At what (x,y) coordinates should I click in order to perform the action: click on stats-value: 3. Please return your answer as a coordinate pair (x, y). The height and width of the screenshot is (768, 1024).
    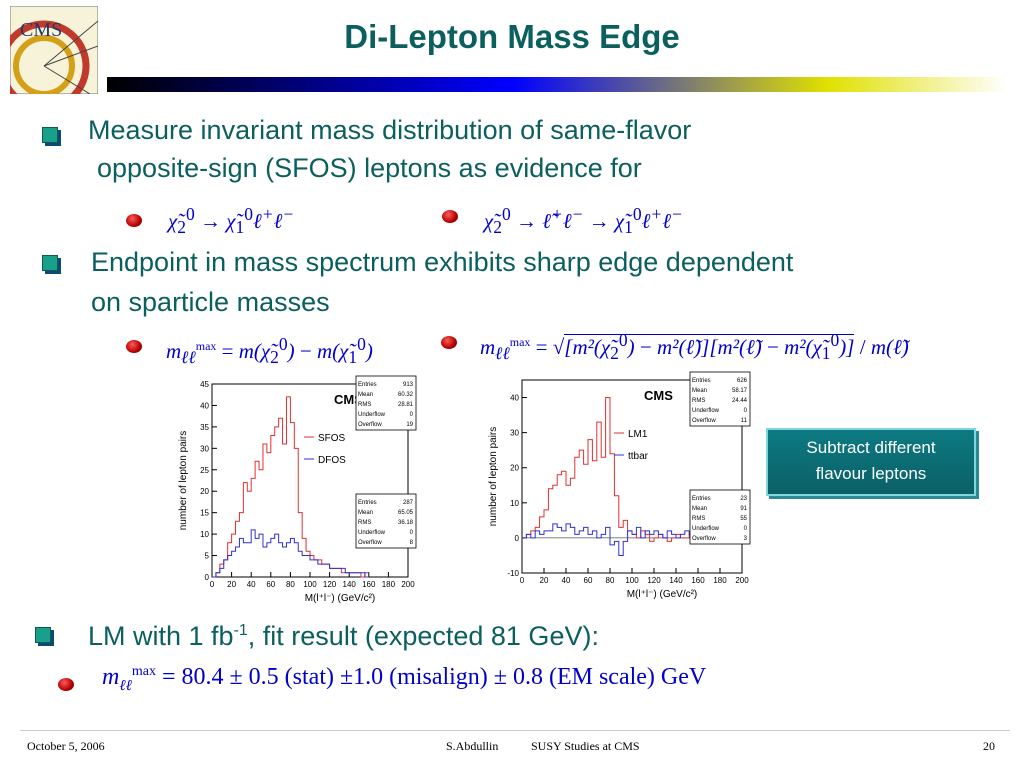
    Looking at the image, I should click on (746, 539).